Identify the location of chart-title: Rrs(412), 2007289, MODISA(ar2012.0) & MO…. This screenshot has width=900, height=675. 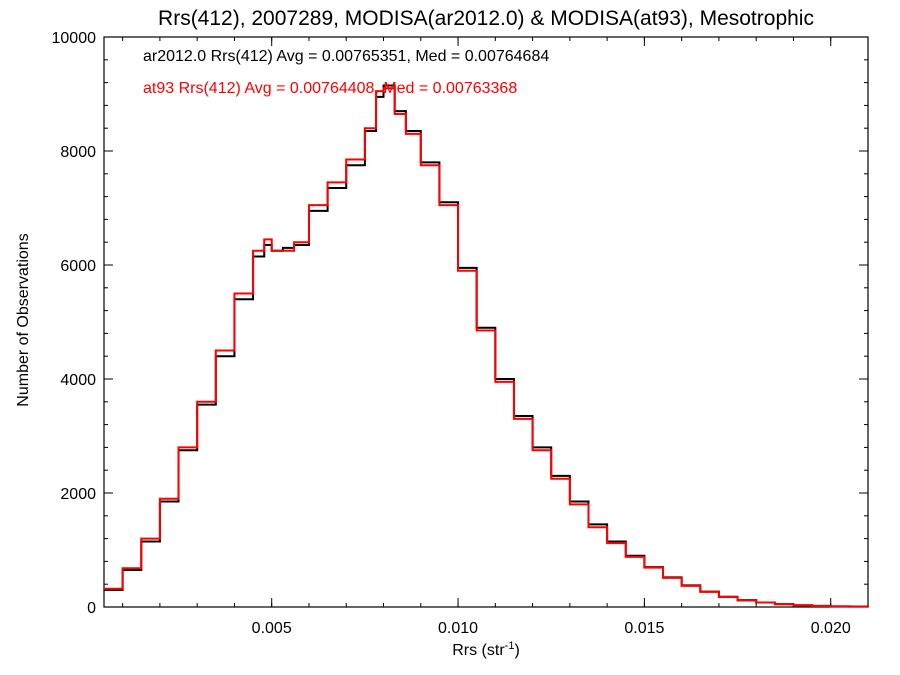
(486, 18).